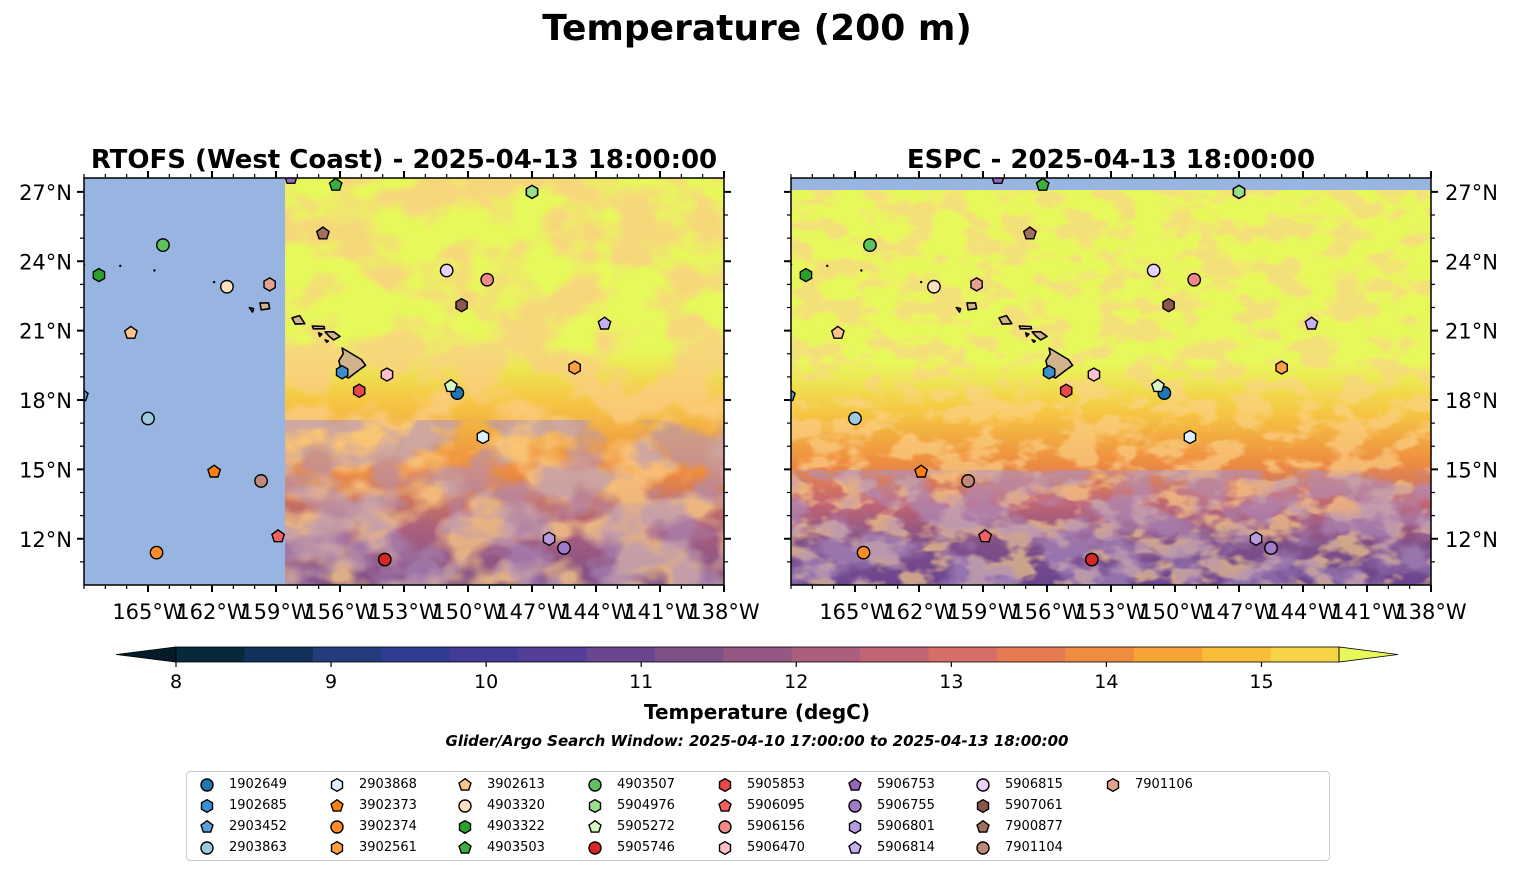 The width and height of the screenshot is (1514, 889). Describe the element at coordinates (906, 784) in the screenshot. I see `legend-label: 5906753` at that location.